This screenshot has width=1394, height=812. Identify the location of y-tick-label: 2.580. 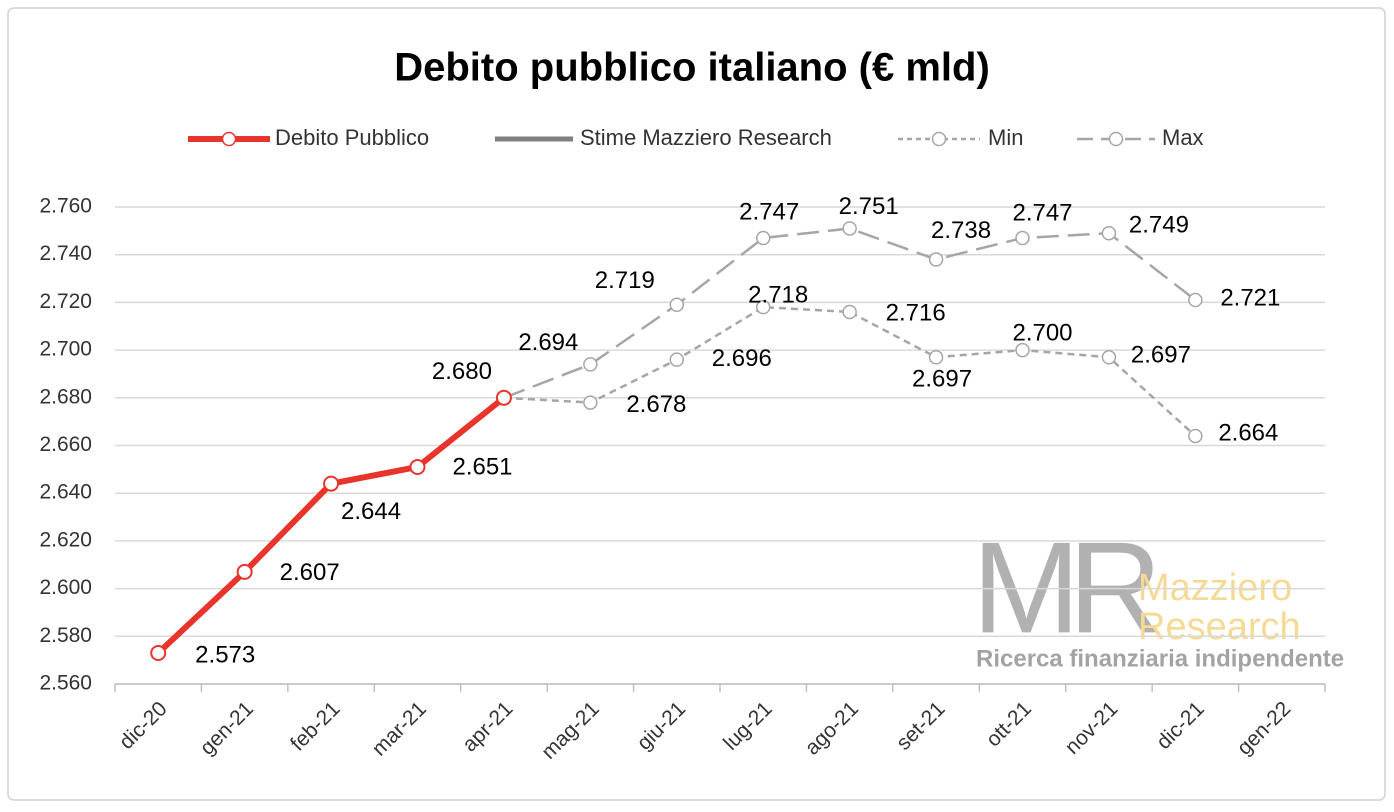
(65, 635).